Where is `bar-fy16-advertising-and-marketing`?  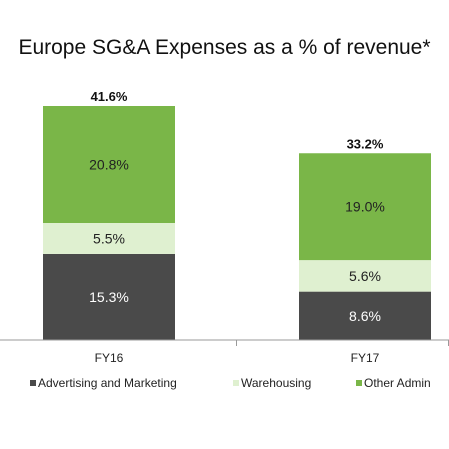
bar-fy16-advertising-and-marketing is located at coordinates (109, 296).